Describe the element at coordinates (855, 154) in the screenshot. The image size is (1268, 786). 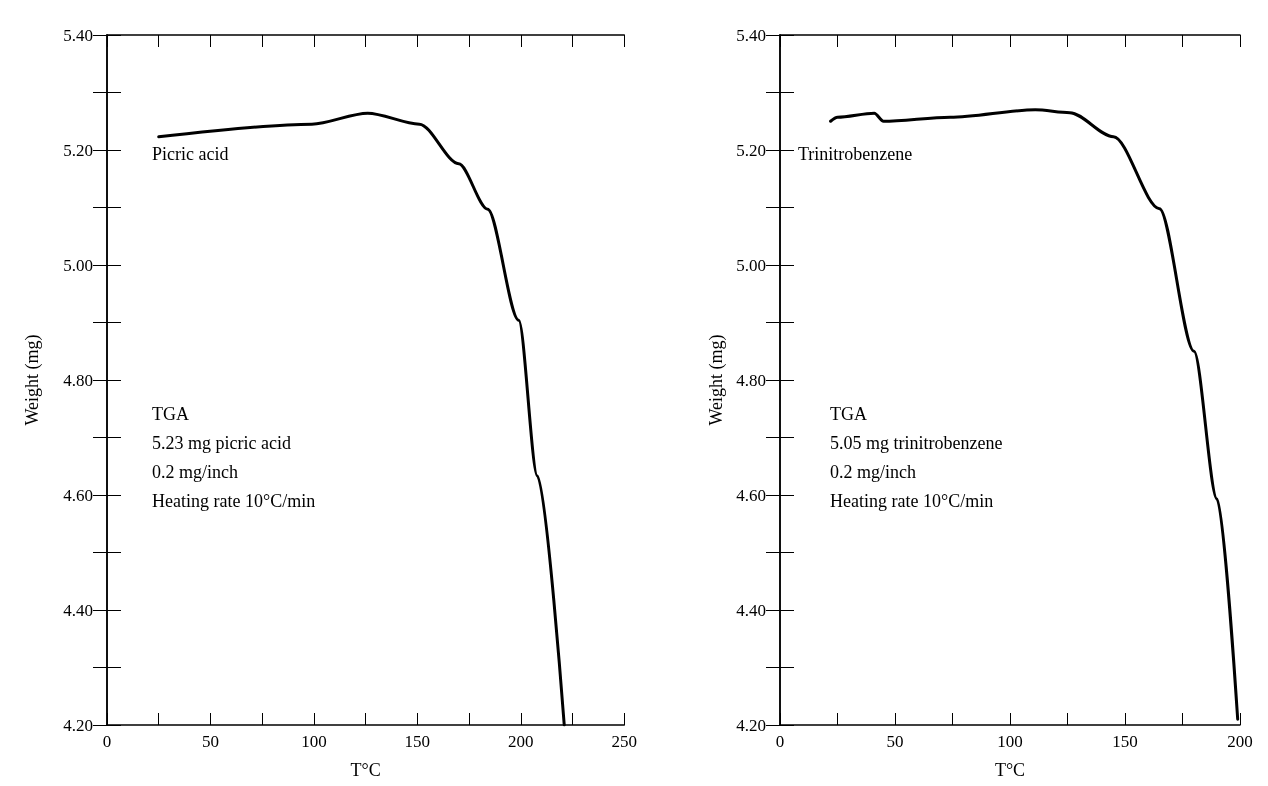
I see `series-label: Trinitrobenzene` at that location.